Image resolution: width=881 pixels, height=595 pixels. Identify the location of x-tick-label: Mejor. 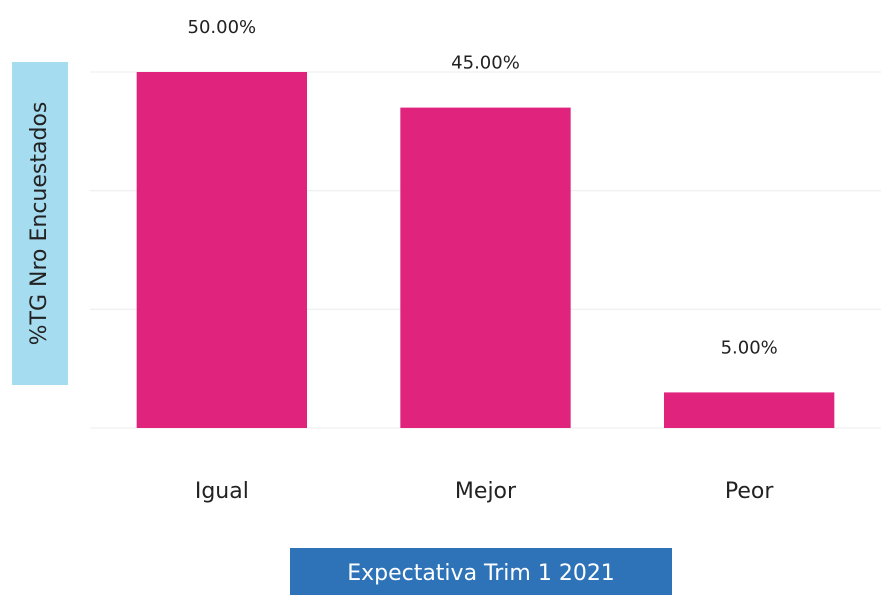
(486, 491).